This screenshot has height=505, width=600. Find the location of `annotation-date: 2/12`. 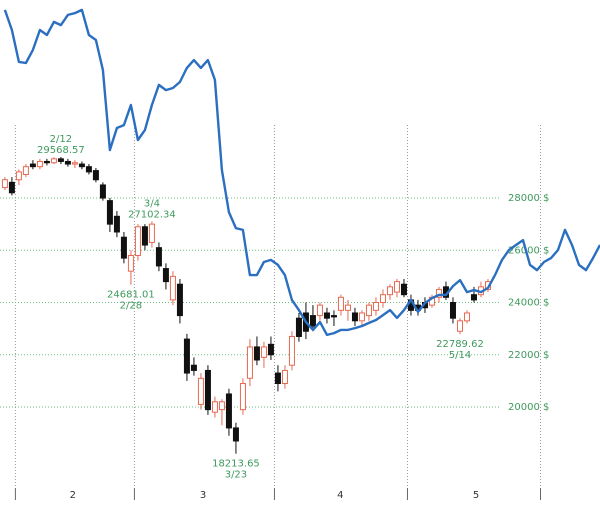

annotation-date: 2/12 is located at coordinates (61, 139).